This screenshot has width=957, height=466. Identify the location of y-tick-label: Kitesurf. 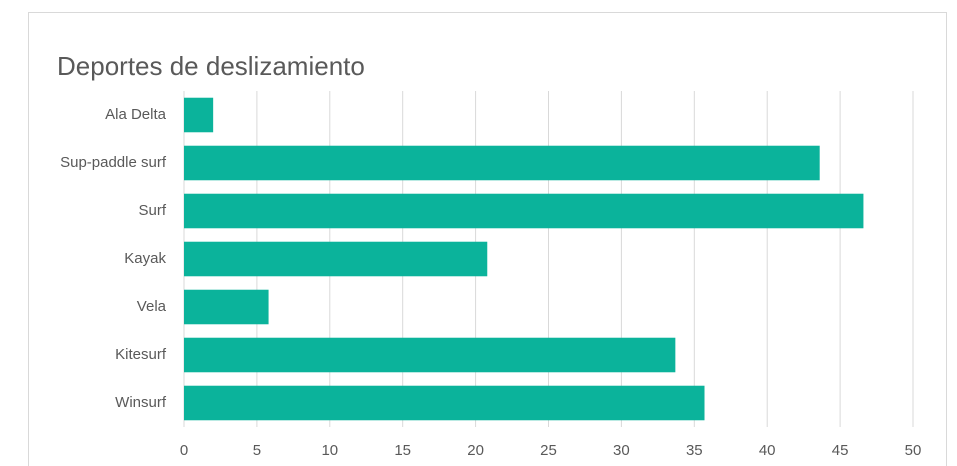
(141, 354).